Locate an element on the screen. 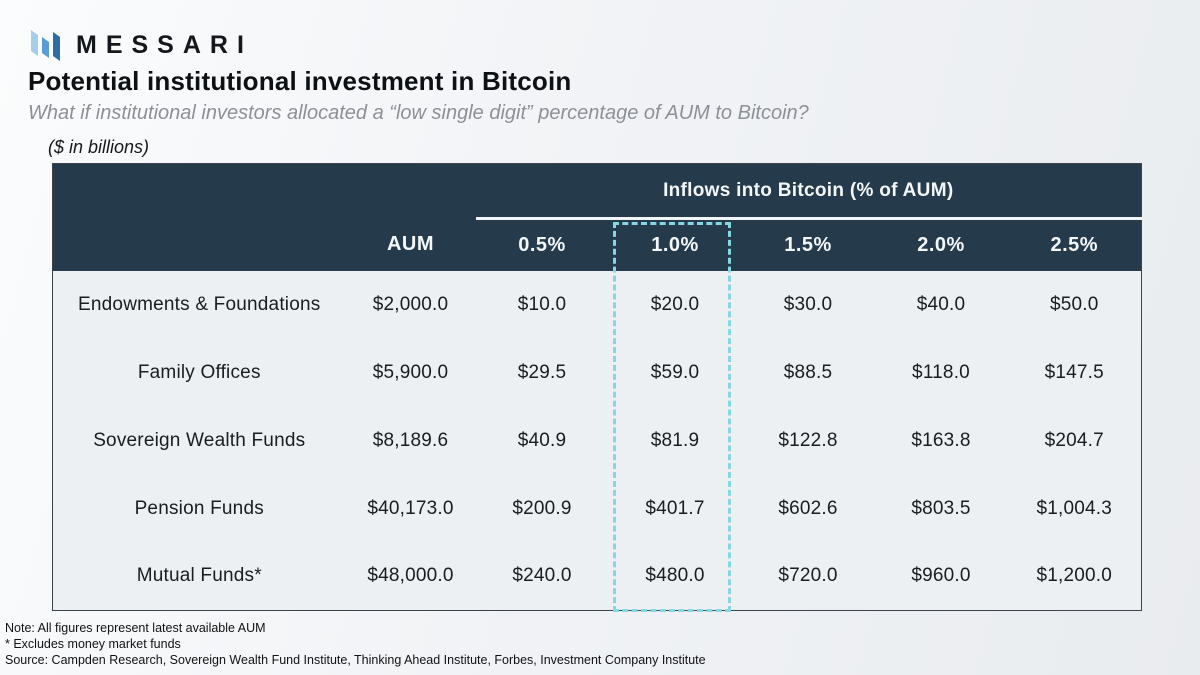 The height and width of the screenshot is (675, 1200). cell-2-5pct: $1,004.3 is located at coordinates (1074, 508).